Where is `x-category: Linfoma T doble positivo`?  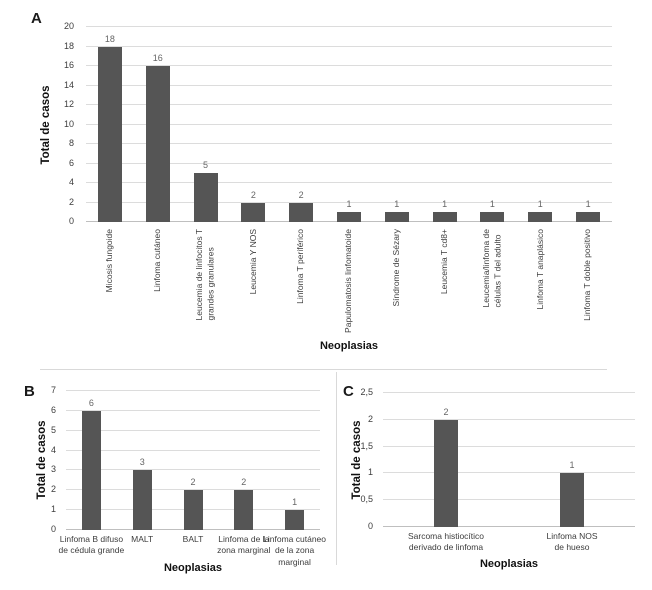
x-category: Linfoma T doble positivo is located at coordinates (588, 286).